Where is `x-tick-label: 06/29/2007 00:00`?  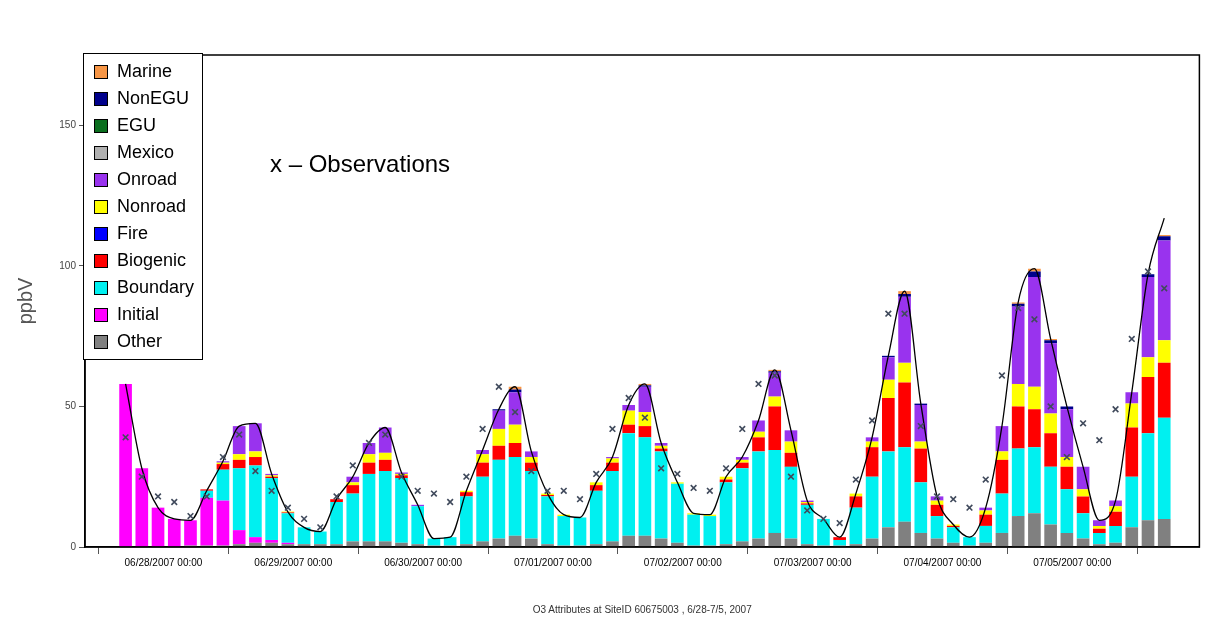 x-tick-label: 06/29/2007 00:00 is located at coordinates (293, 562).